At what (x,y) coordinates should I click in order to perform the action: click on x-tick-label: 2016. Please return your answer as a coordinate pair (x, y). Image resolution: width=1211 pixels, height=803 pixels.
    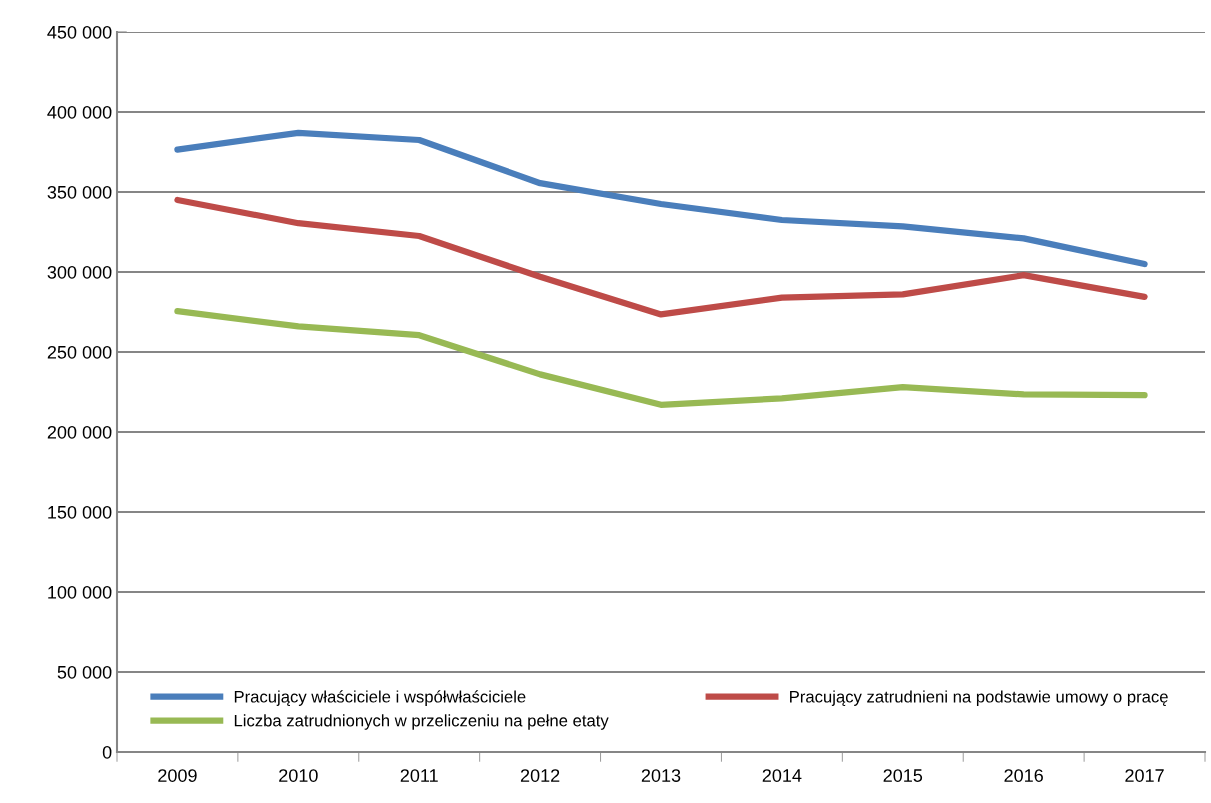
    Looking at the image, I should click on (1023, 775).